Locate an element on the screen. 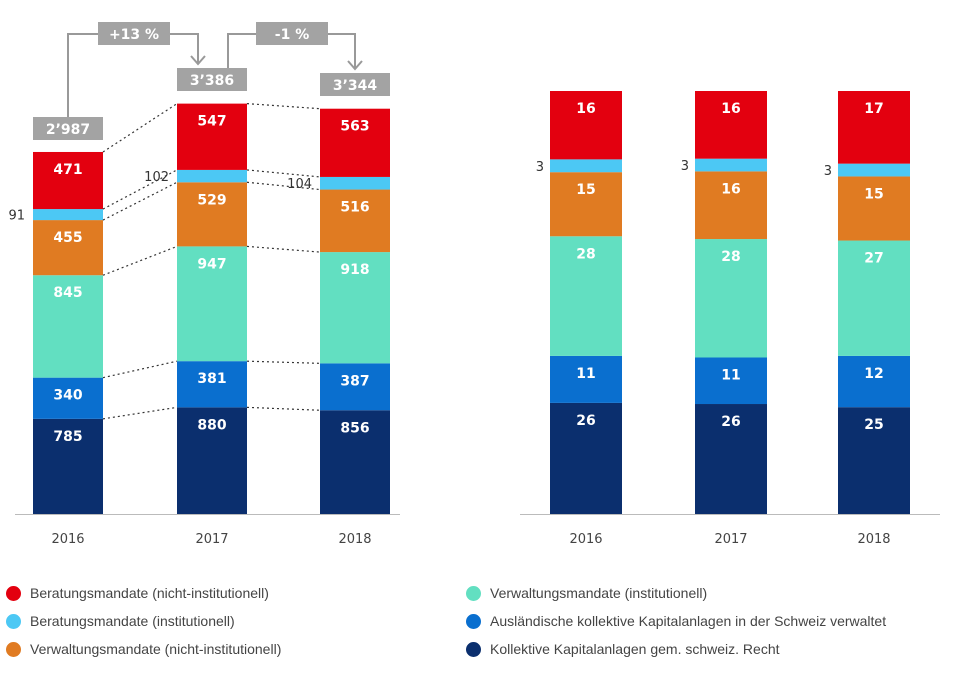 This screenshot has width=960, height=677. data-label: 918 is located at coordinates (354, 270).